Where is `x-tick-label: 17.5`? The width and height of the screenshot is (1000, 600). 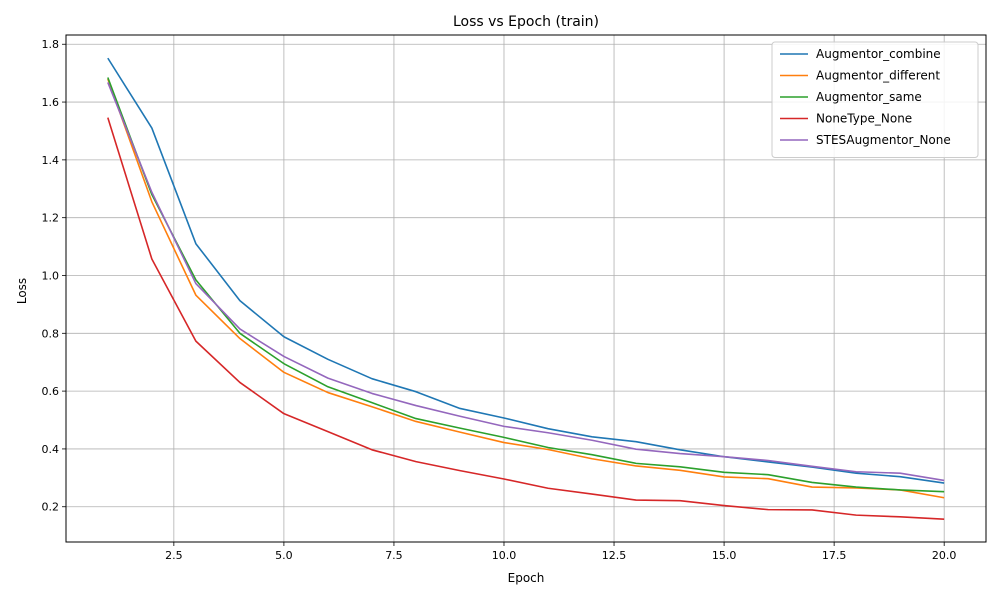
x-tick-label: 17.5 is located at coordinates (834, 555).